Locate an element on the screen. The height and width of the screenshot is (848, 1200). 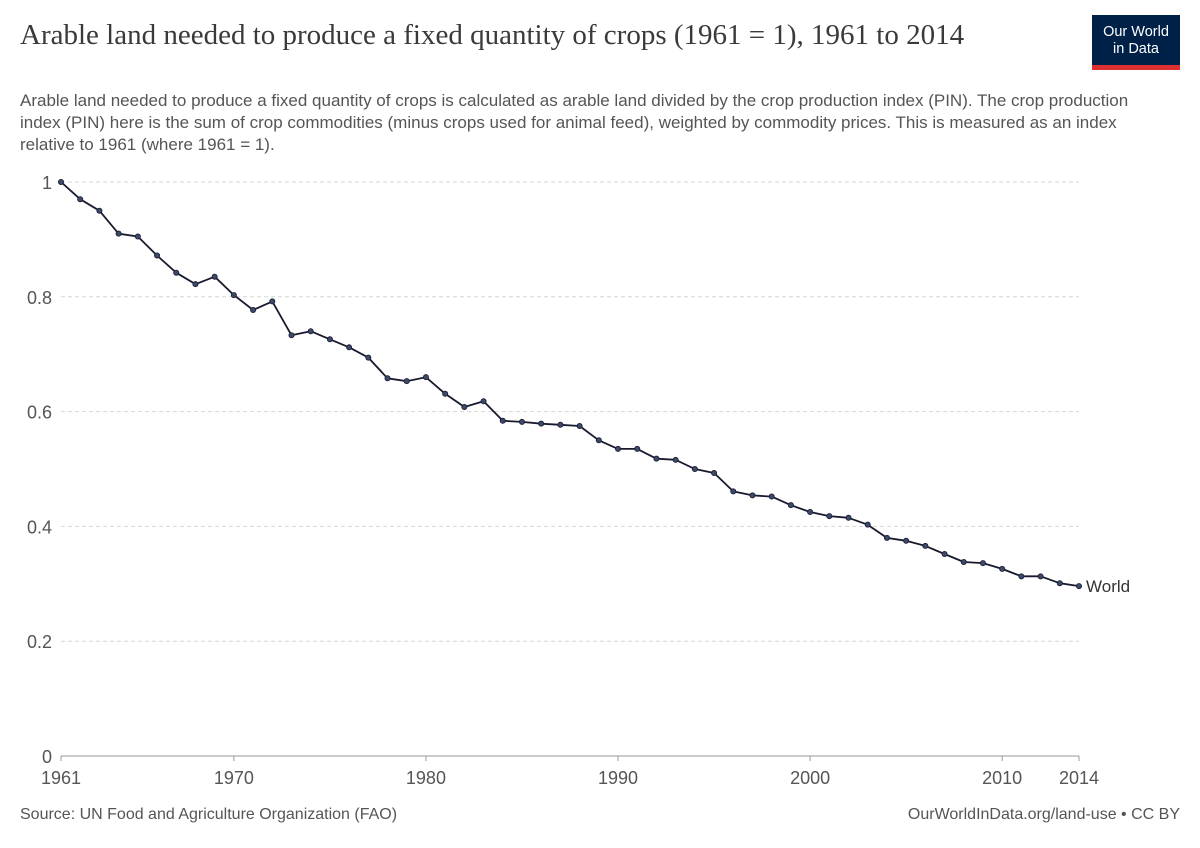
x-tick-label: 1990 is located at coordinates (618, 778).